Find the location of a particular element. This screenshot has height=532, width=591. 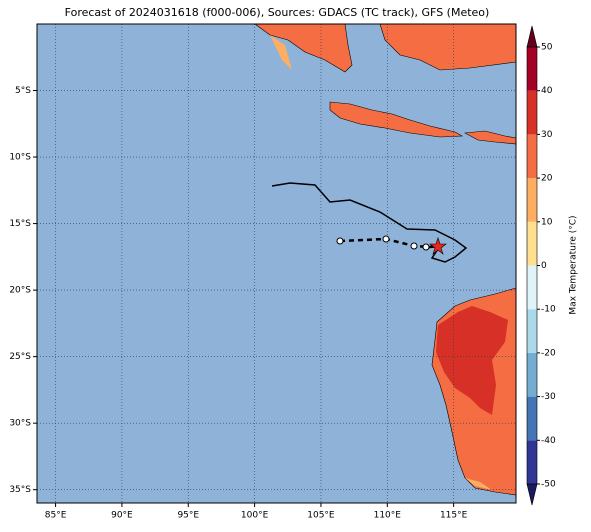

lon-tick-label: 105°E is located at coordinates (321, 516).